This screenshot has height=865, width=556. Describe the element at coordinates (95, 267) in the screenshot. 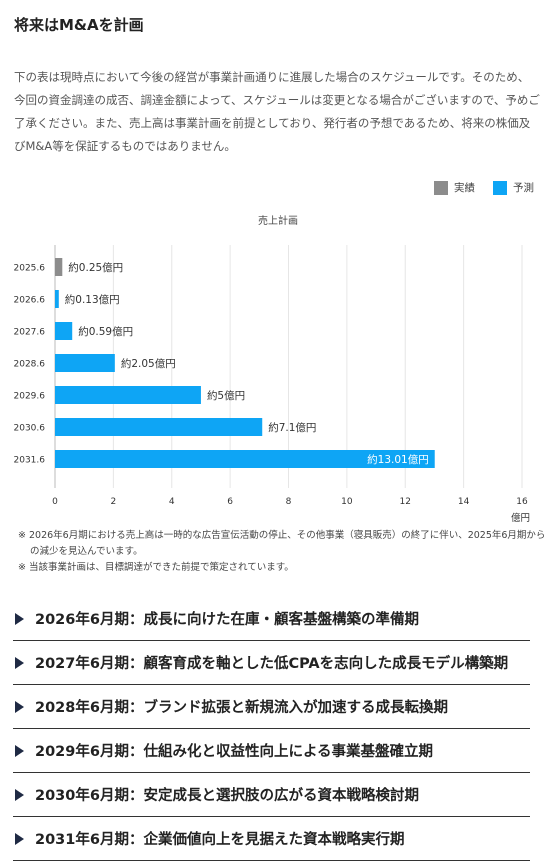

I see `bar-data-label: 約0.25億円` at that location.